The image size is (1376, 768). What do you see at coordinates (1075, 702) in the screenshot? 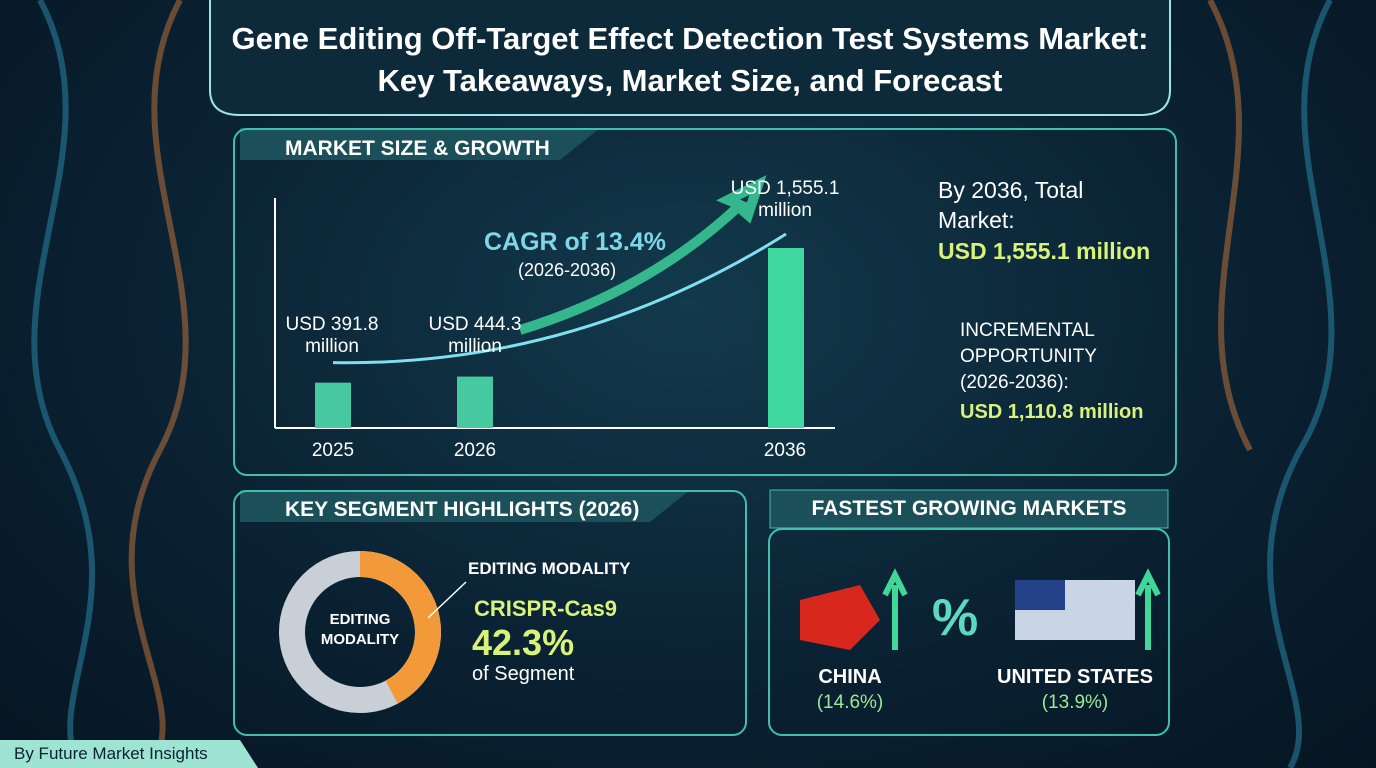
I see `market-growth: (13.9%)` at bounding box center [1075, 702].